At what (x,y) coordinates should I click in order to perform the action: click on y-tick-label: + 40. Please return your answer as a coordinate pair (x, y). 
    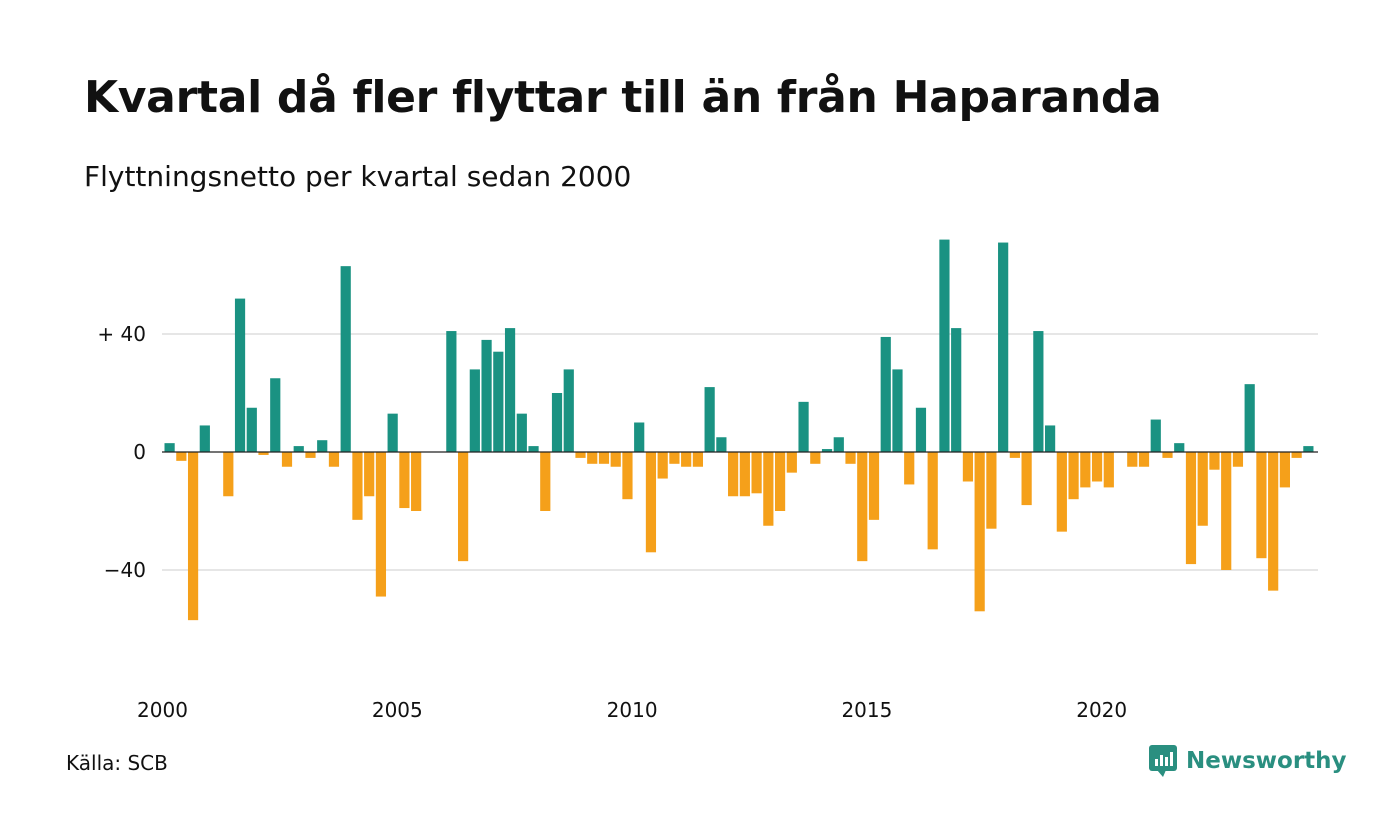
    Looking at the image, I should click on (121, 334).